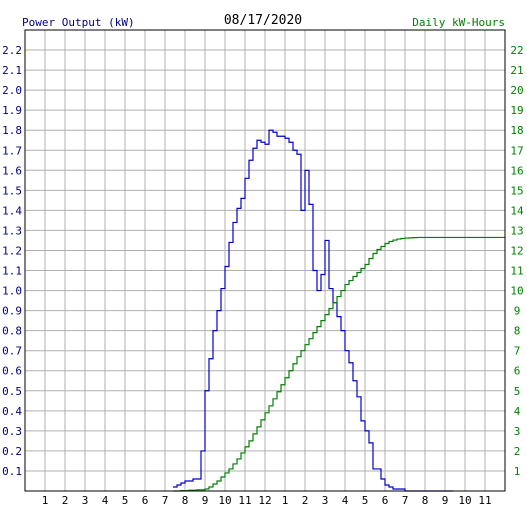 The image size is (527, 510). What do you see at coordinates (12, 250) in the screenshot?
I see `left-tick-label: 1.2` at bounding box center [12, 250].